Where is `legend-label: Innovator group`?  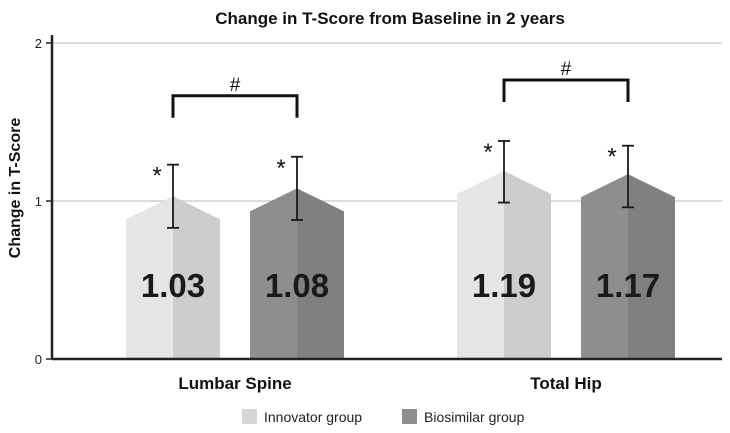 legend-label: Innovator group is located at coordinates (313, 417).